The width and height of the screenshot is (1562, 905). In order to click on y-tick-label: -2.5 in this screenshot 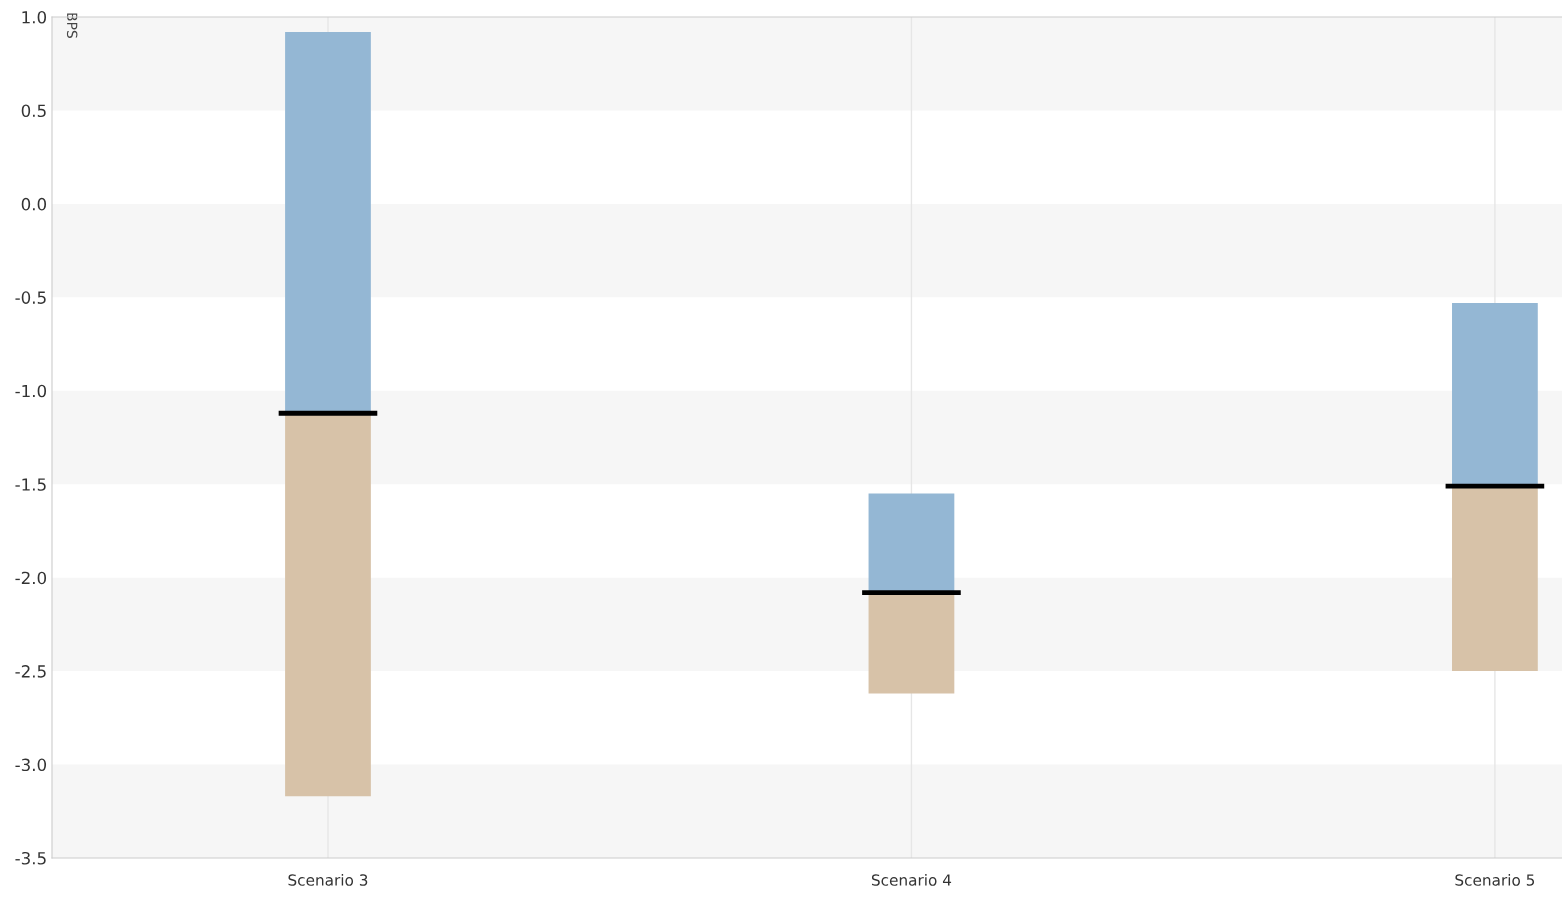, I will do `click(30, 671)`.